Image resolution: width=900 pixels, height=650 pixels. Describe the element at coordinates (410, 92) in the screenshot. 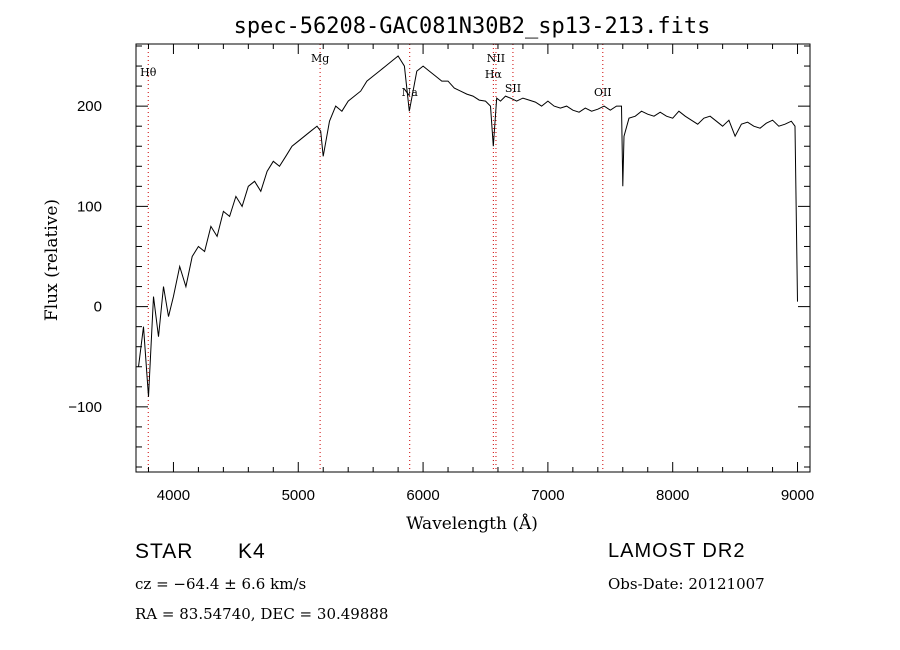

I see `line-label: Na` at that location.